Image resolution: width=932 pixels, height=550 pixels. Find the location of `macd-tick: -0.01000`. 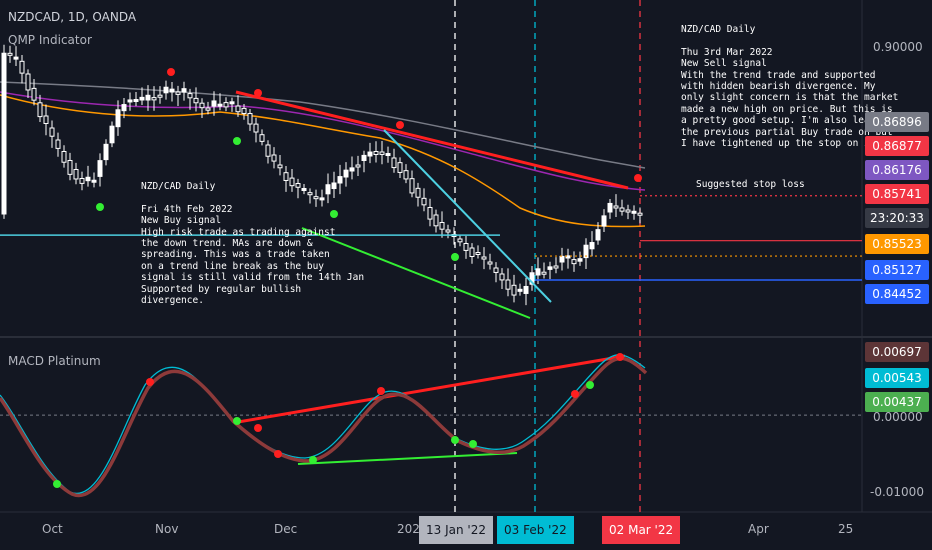

macd-tick: -0.01000 is located at coordinates (897, 492).